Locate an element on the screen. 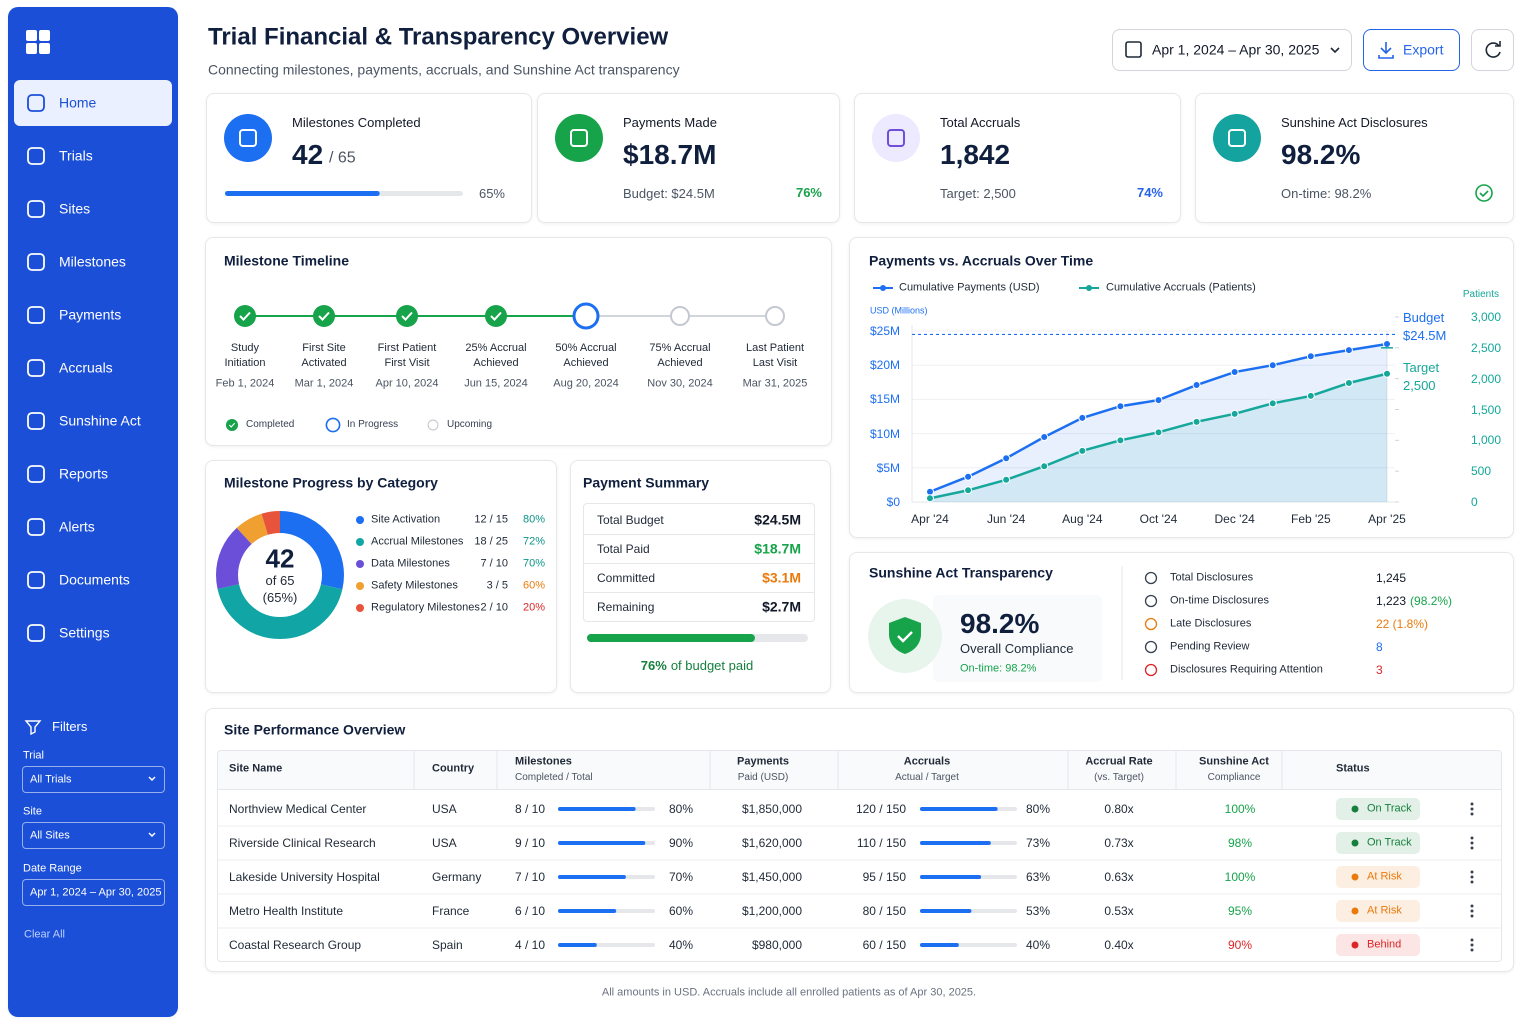 The image size is (1536, 1024). column-title: Country is located at coordinates (453, 768).